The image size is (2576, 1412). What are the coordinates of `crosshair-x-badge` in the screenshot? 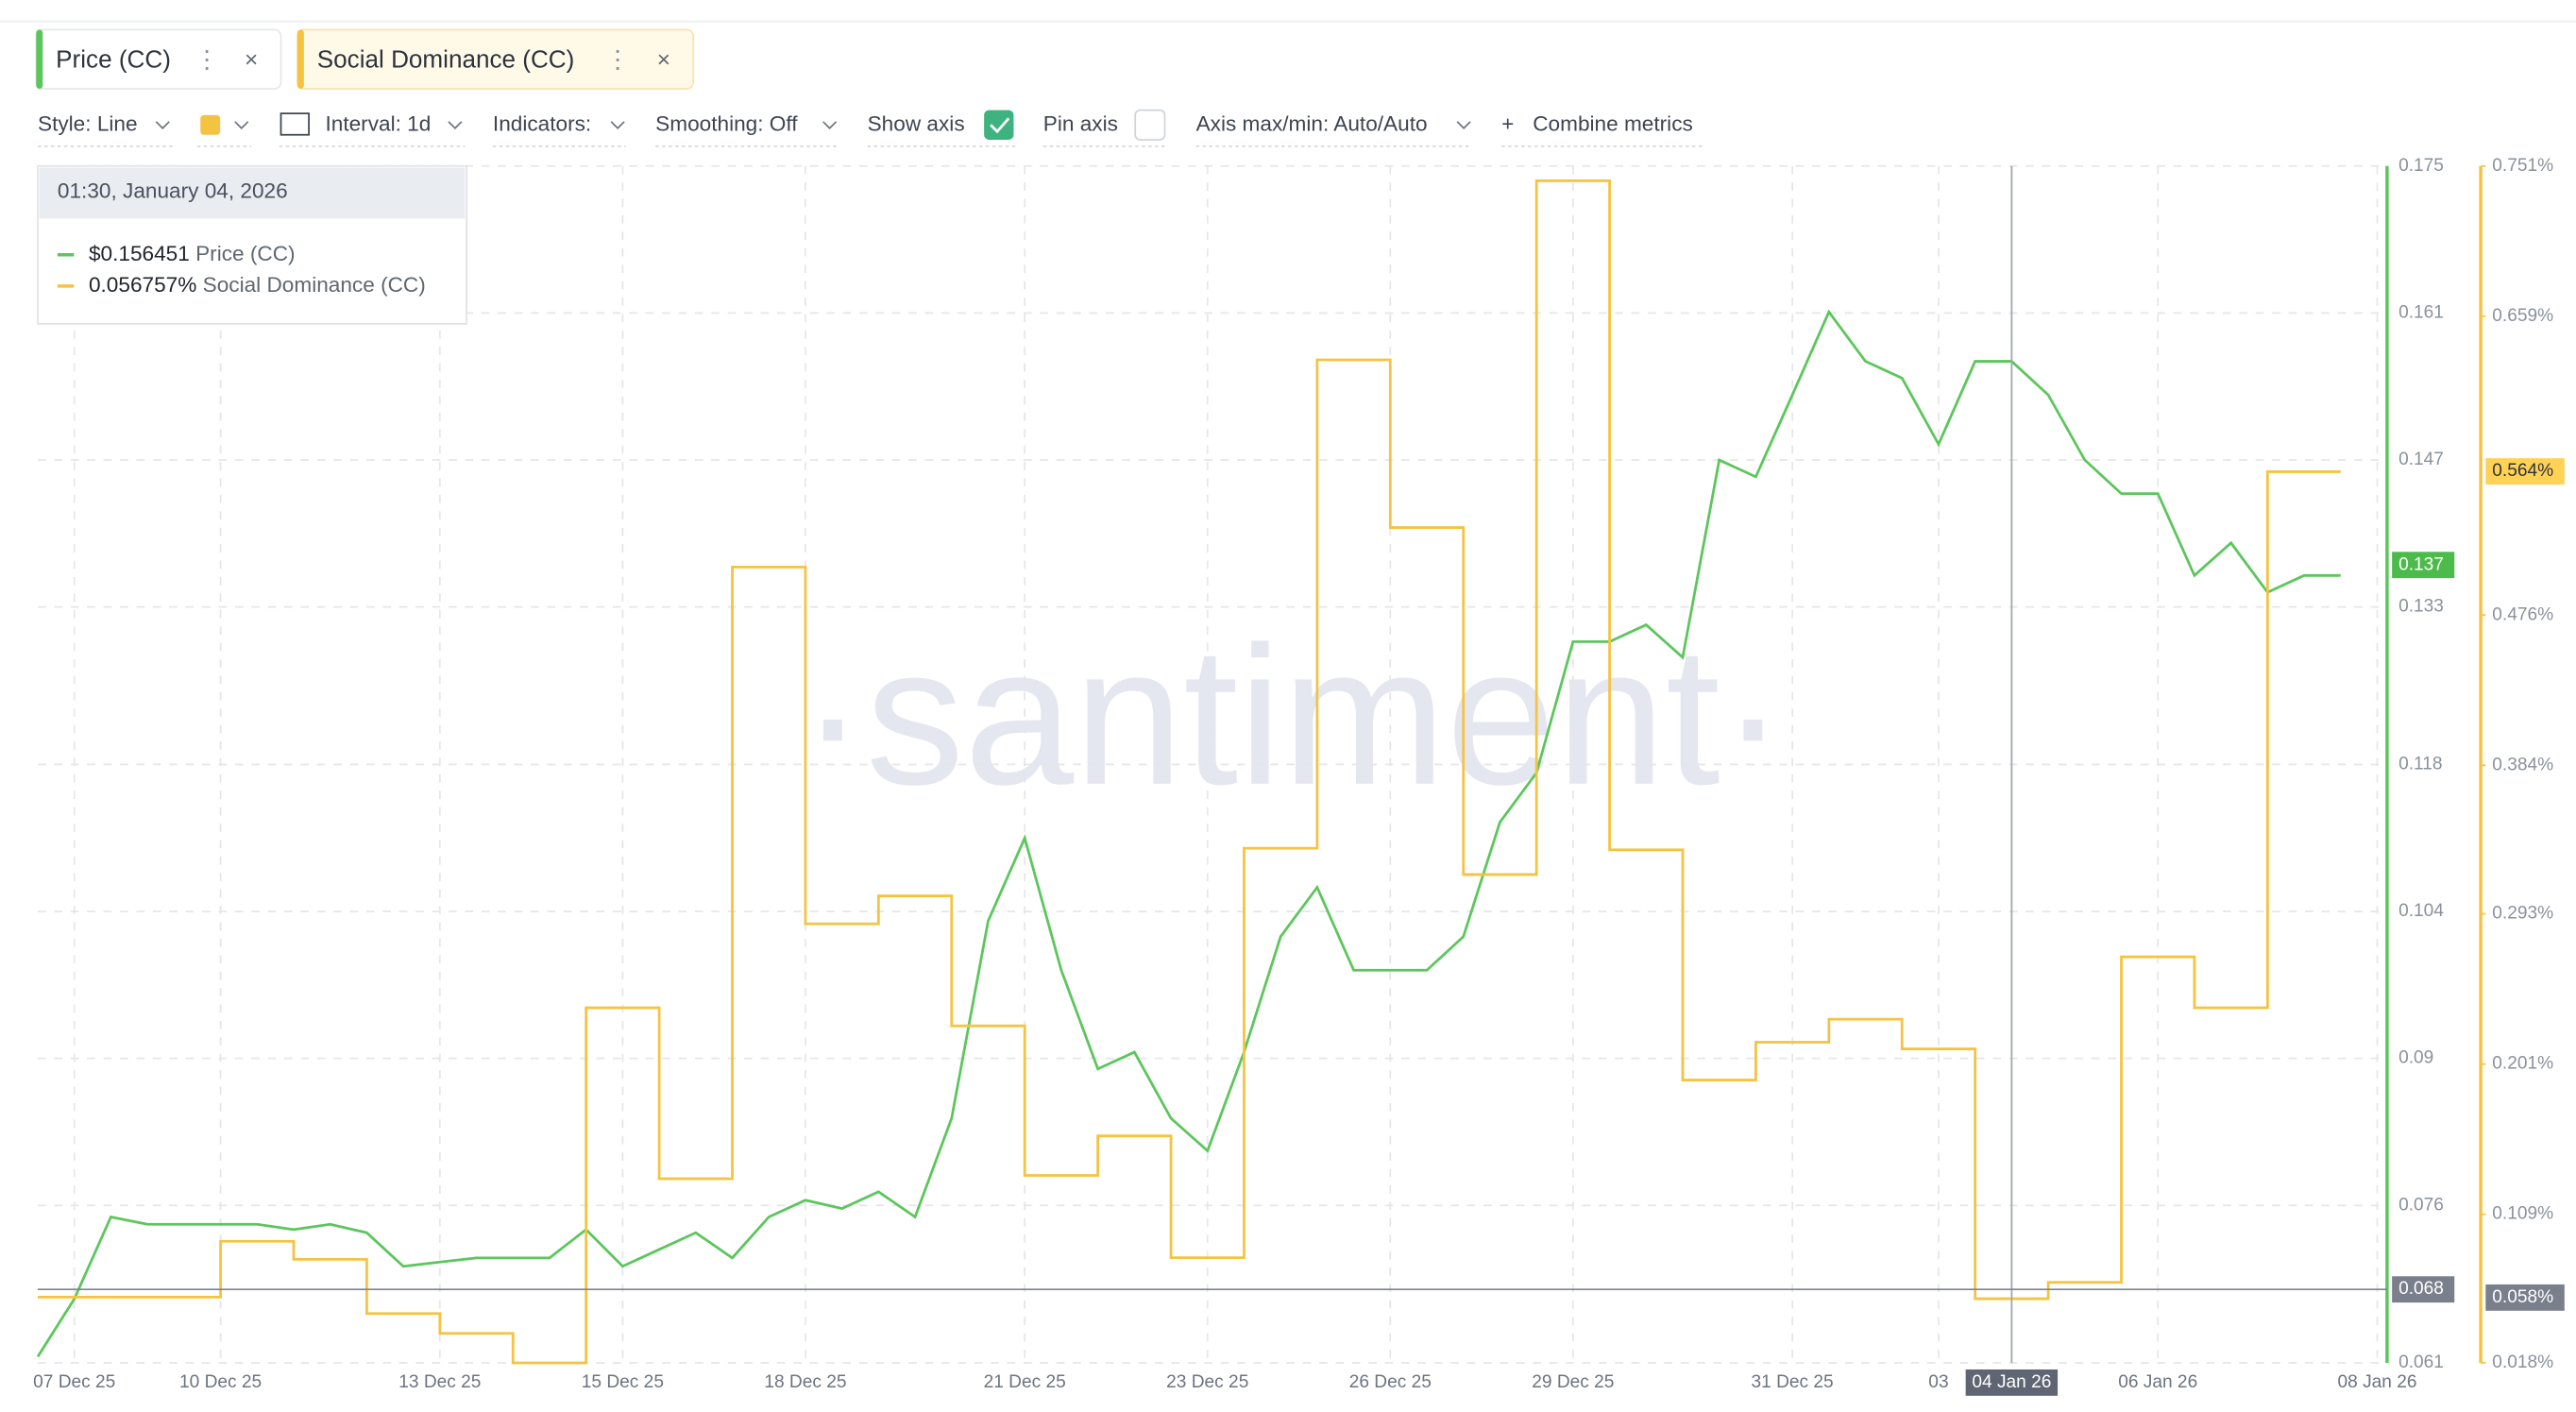 It's located at (2012, 1382).